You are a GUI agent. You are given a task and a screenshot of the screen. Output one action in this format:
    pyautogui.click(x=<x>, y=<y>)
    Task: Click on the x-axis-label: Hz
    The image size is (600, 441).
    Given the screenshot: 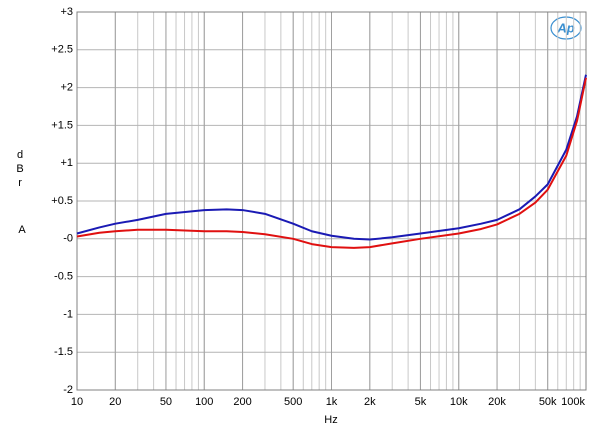 What is the action you would take?
    pyautogui.click(x=330, y=420)
    